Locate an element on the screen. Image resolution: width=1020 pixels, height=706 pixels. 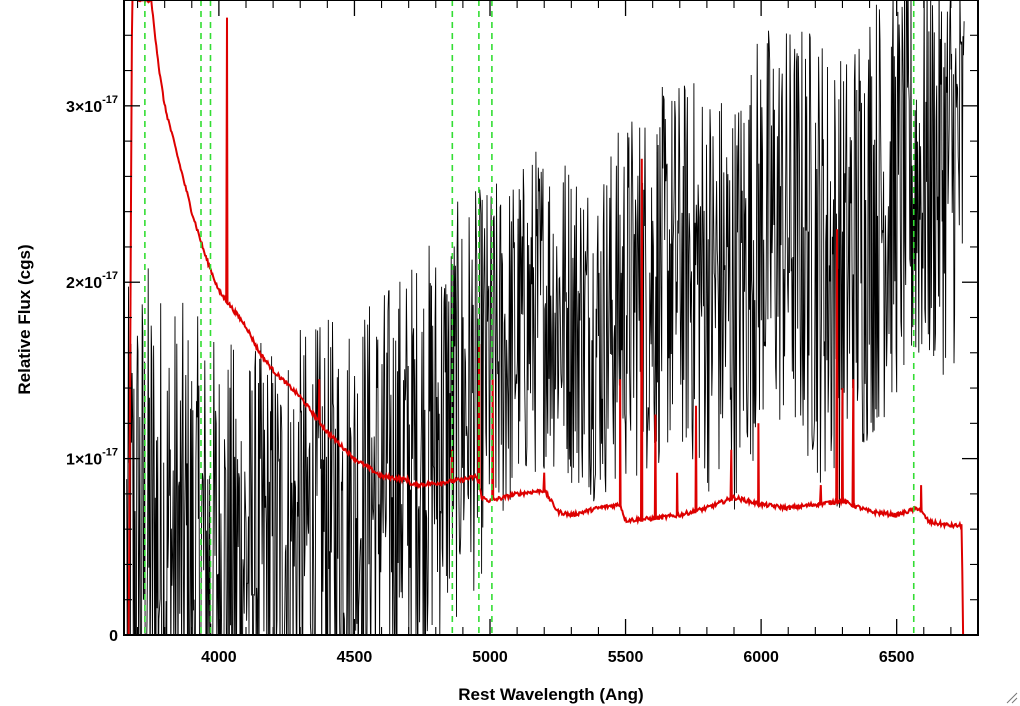
x-tick-label: 4500 is located at coordinates (355, 657).